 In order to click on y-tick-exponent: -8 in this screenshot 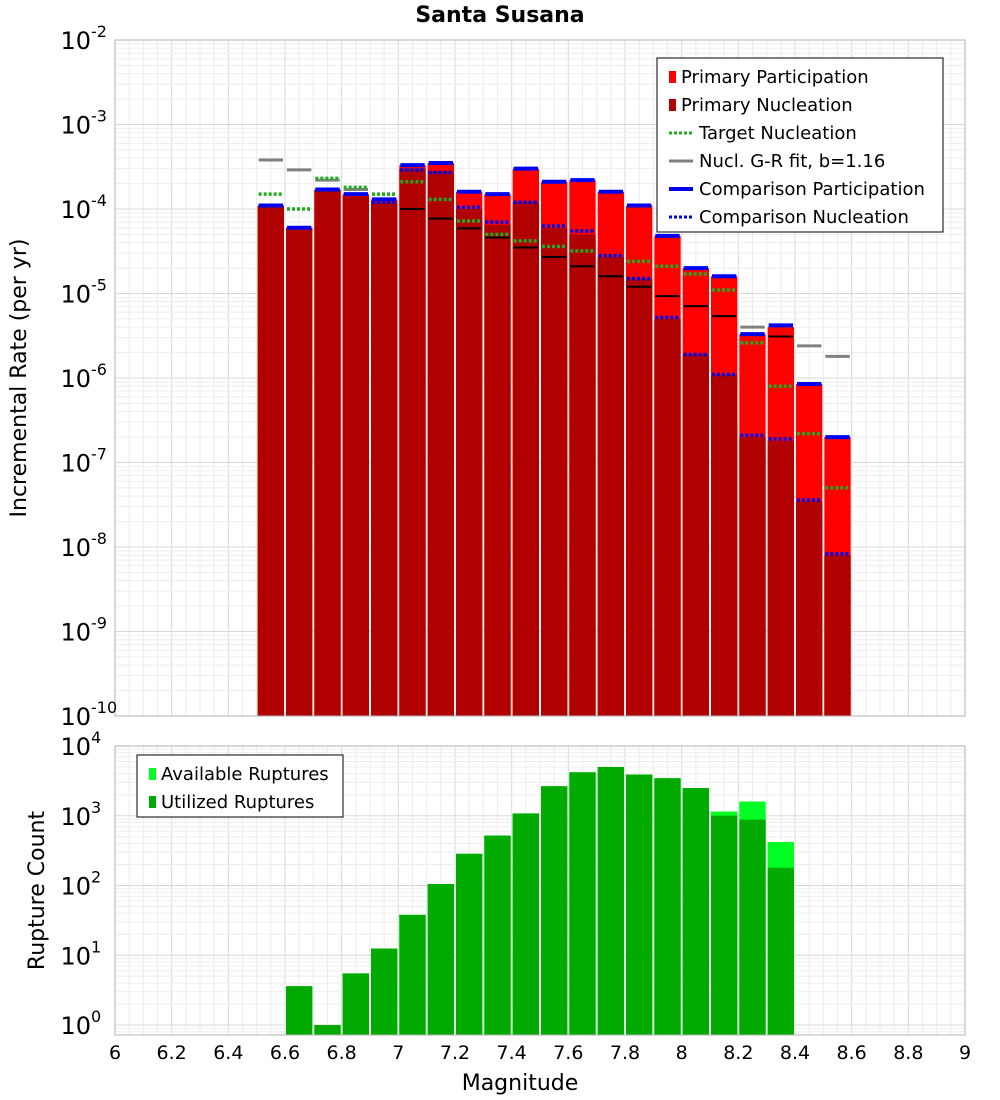, I will do `click(99, 538)`.